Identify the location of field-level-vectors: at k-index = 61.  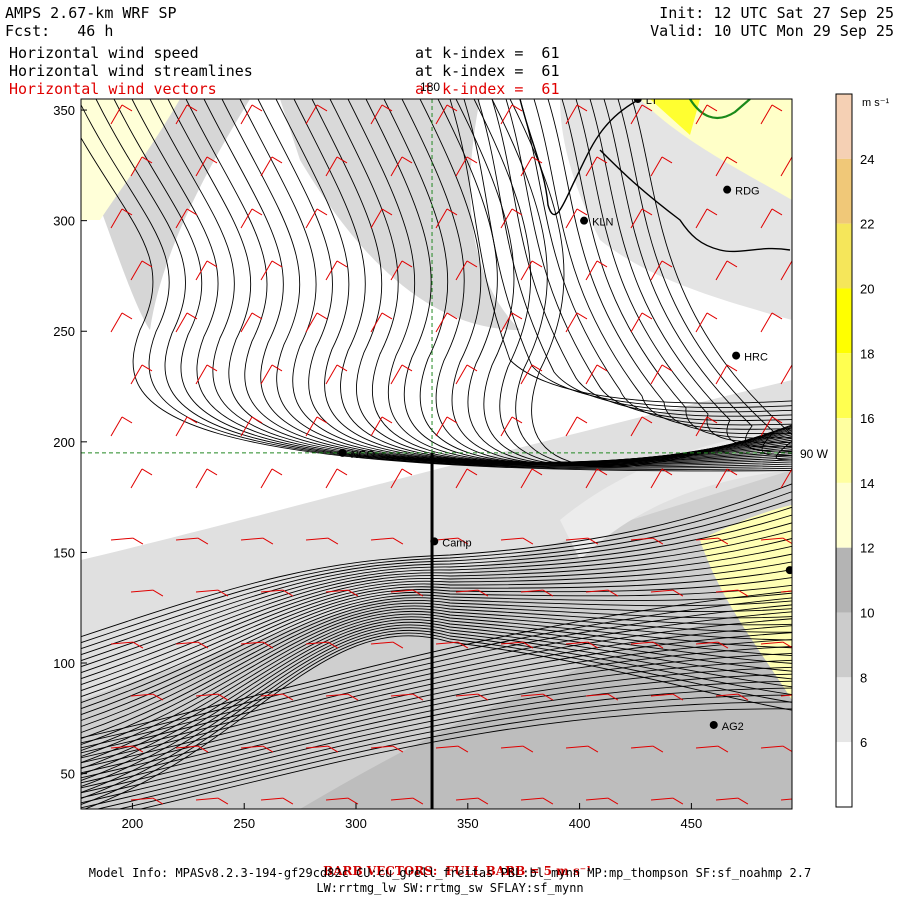
(487, 89).